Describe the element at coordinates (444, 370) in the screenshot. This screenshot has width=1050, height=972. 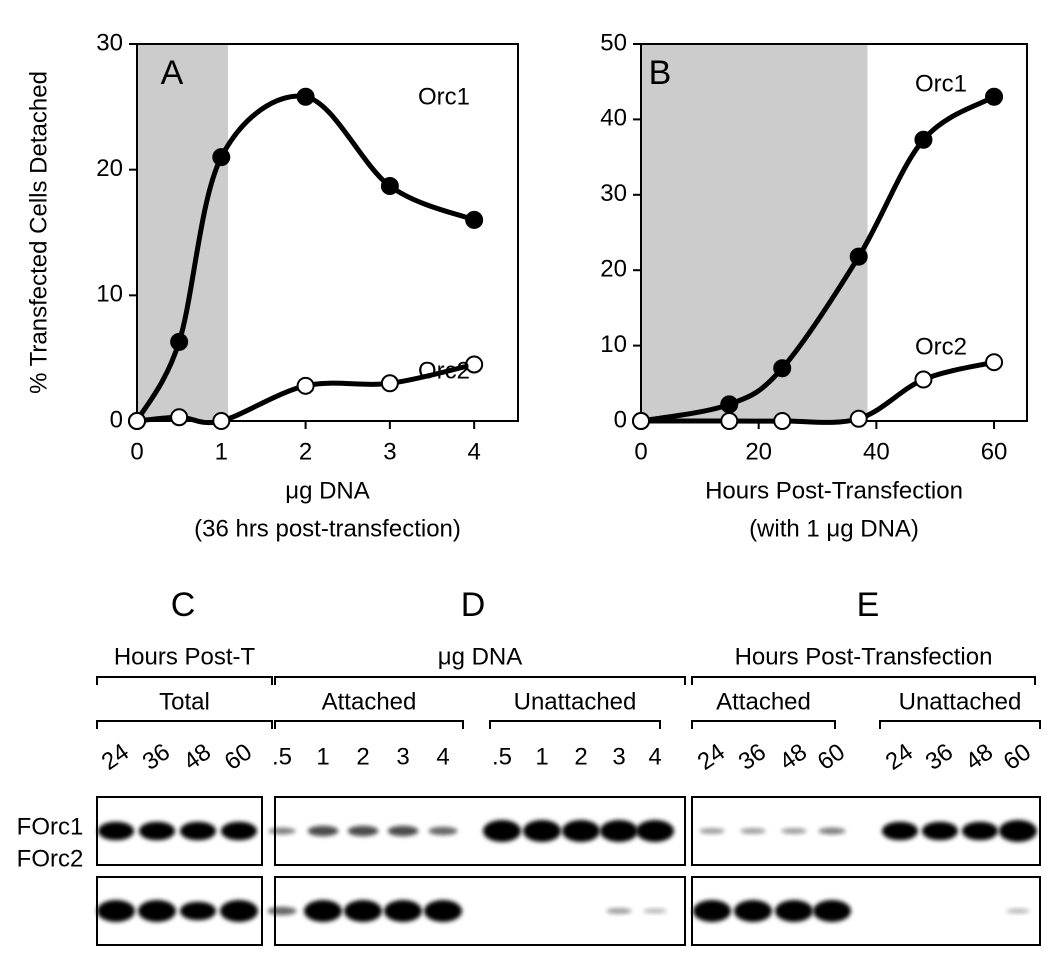
I see `series-label: Orc2` at that location.